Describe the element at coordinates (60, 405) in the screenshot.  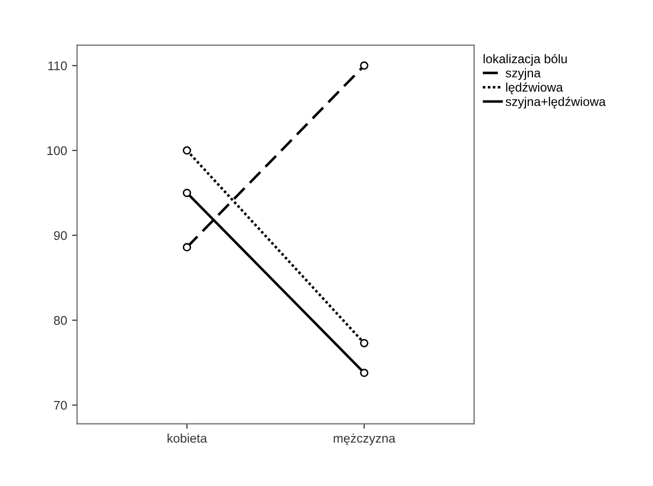
I see `y-tick-label: 70` at that location.